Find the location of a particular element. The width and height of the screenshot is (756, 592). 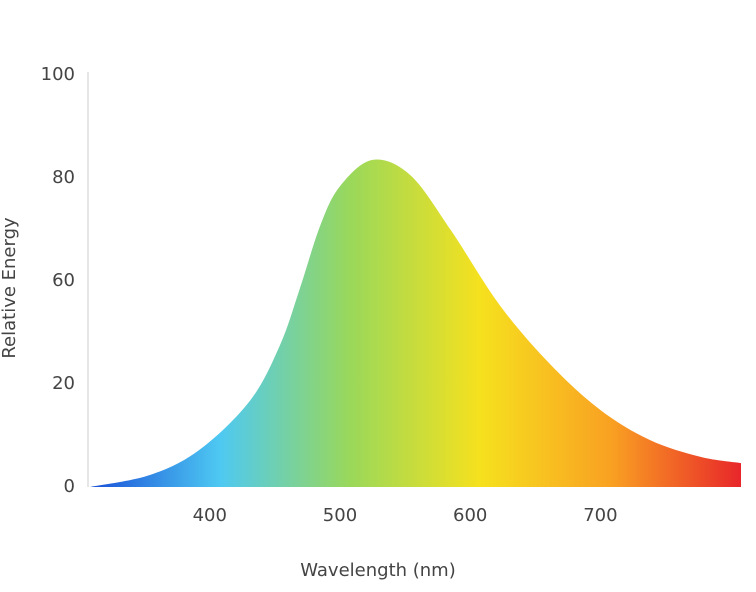

y-tick-label: 0 is located at coordinates (69, 486).